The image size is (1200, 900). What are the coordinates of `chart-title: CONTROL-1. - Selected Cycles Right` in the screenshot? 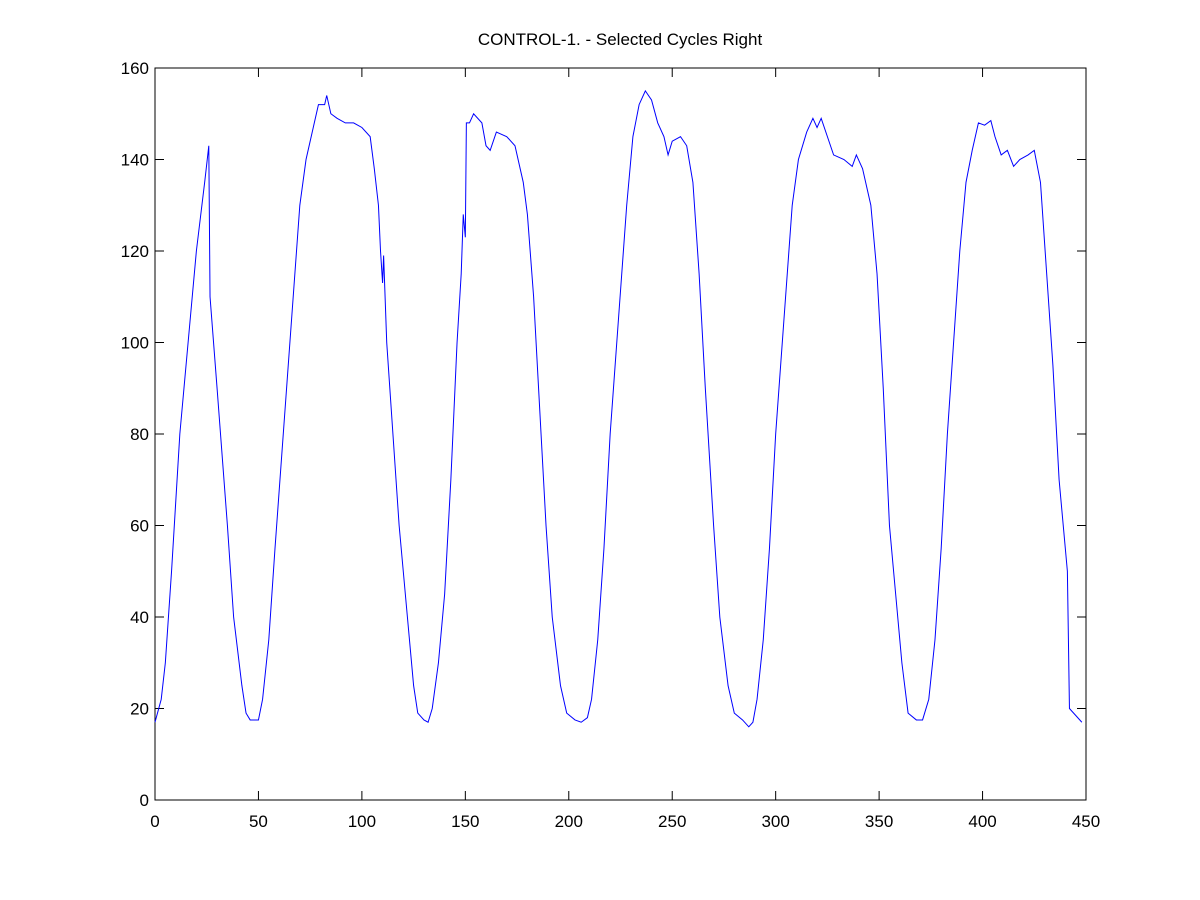 It's located at (620, 39).